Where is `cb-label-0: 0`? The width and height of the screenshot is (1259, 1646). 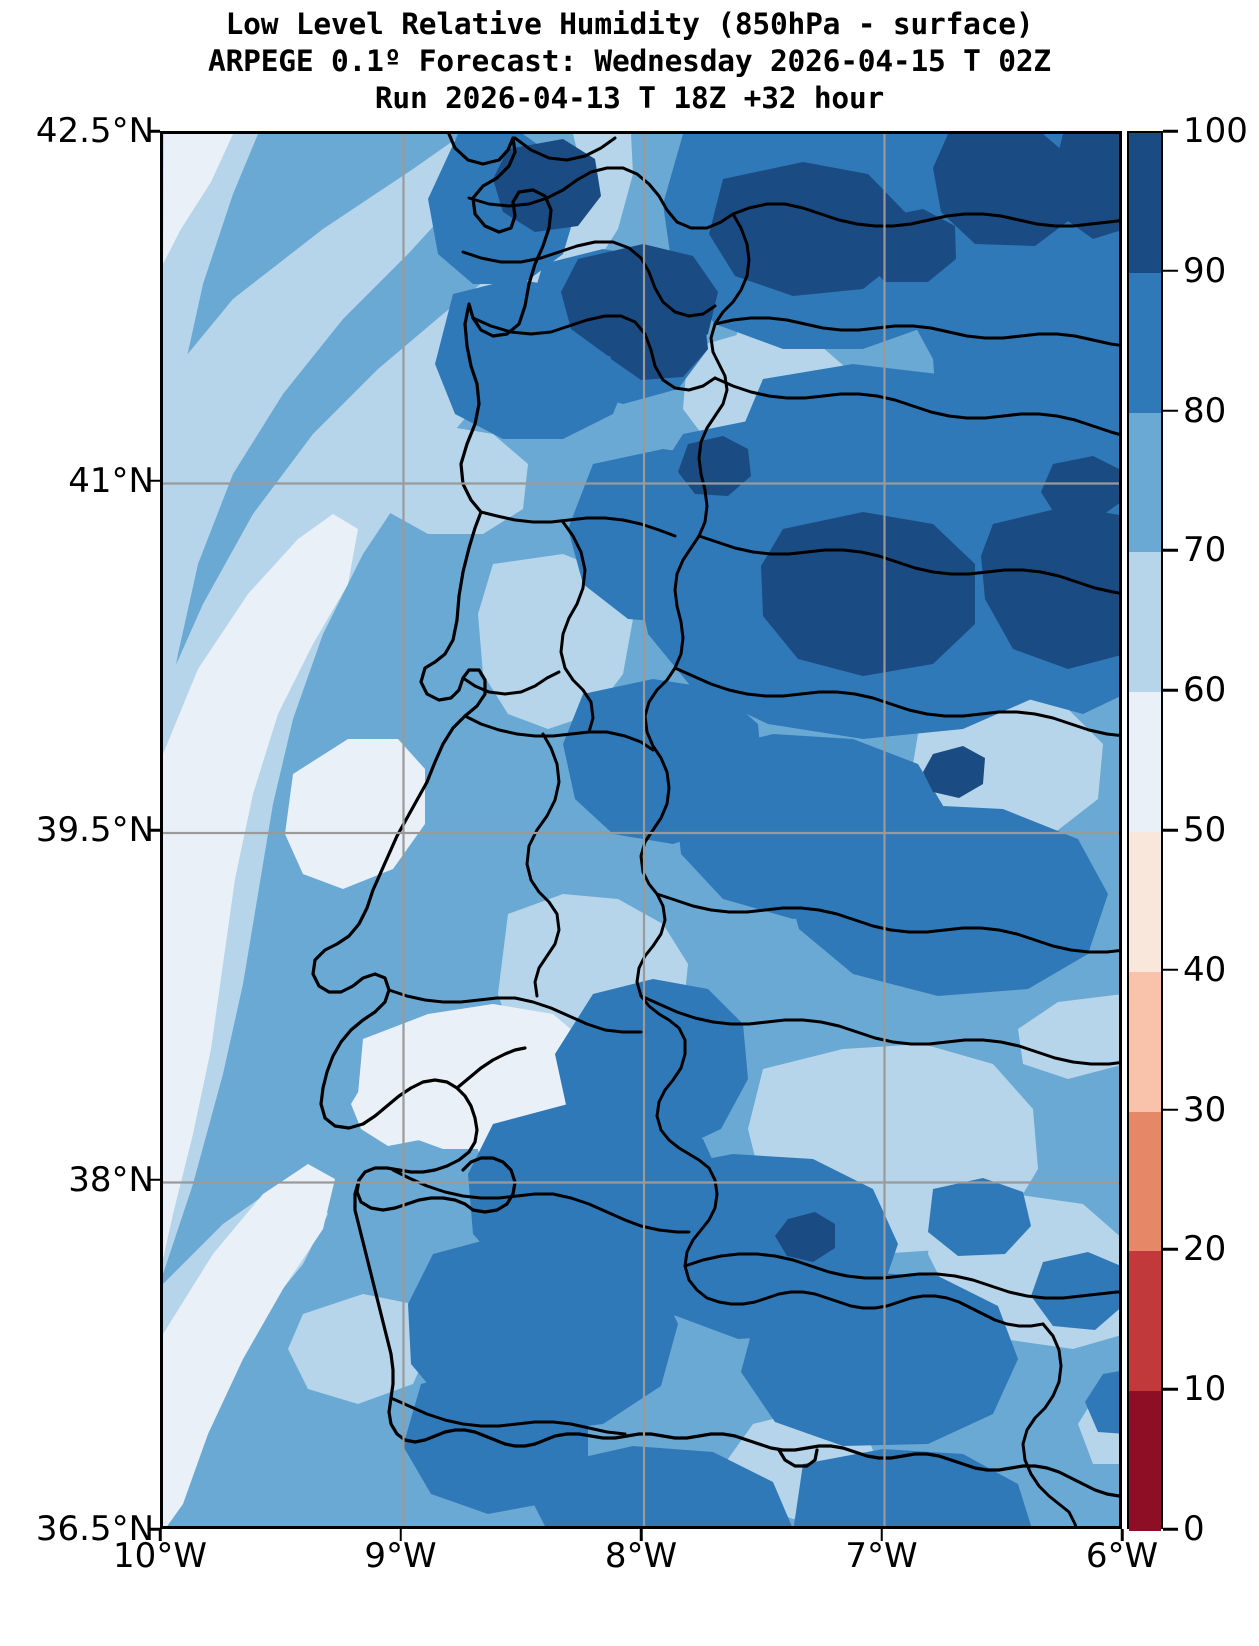
cb-label-0: 0 is located at coordinates (1194, 1529).